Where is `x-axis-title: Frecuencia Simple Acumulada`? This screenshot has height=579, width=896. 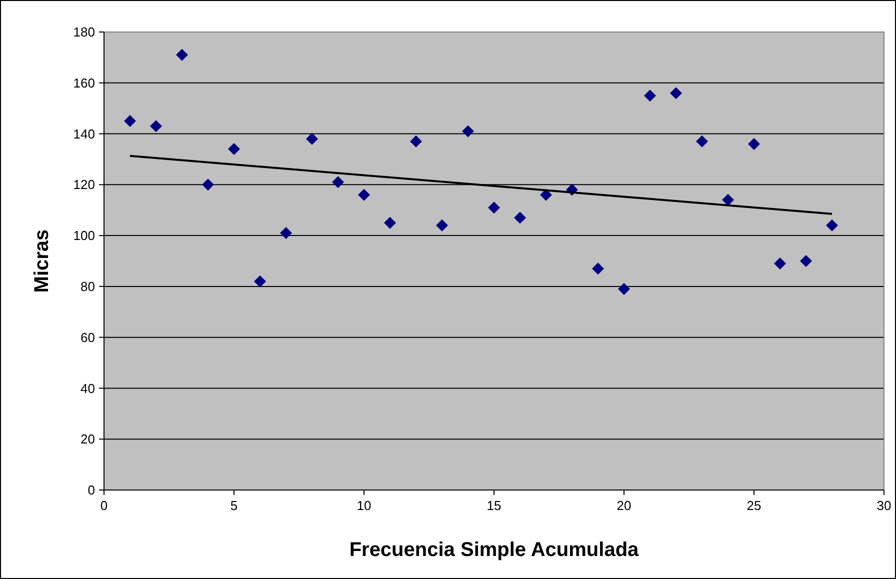
x-axis-title: Frecuencia Simple Acumulada is located at coordinates (494, 550).